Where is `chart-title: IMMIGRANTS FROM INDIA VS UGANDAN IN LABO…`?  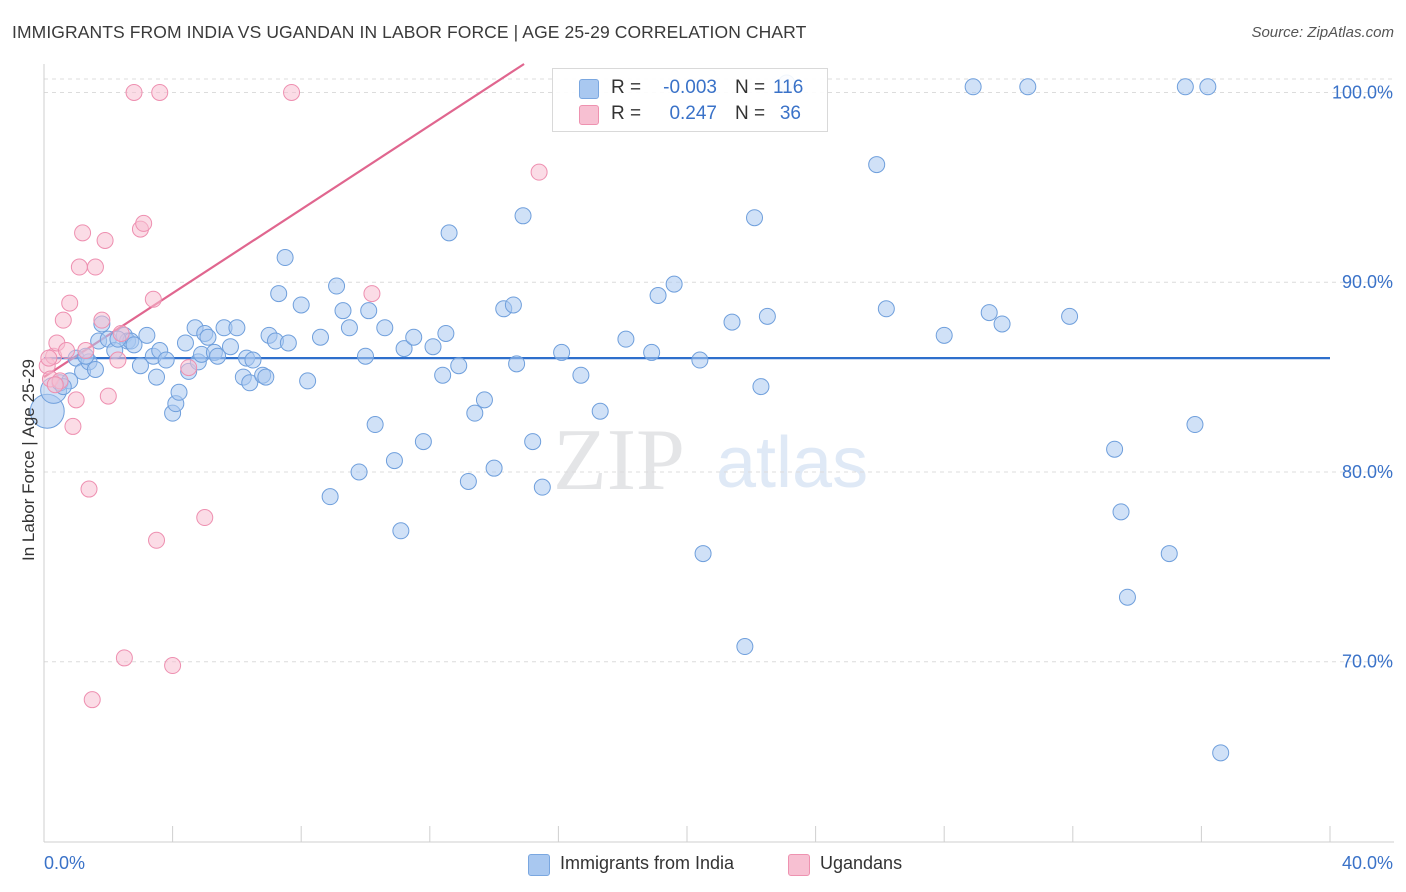
chart-title: IMMIGRANTS FROM INDIA VS UGANDAN IN LABO… is located at coordinates (409, 32).